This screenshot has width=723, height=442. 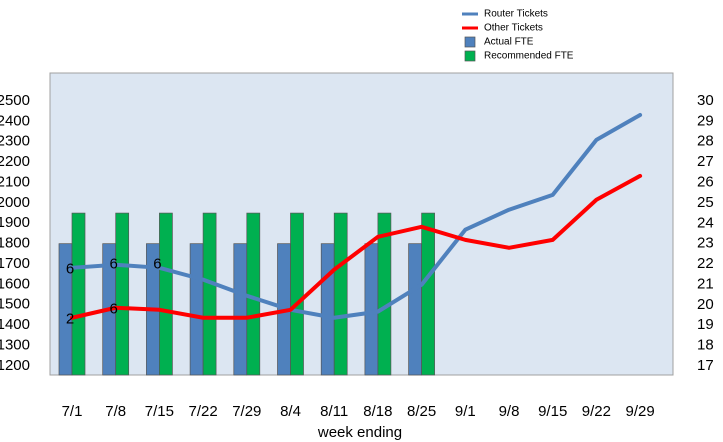 What do you see at coordinates (529, 56) in the screenshot?
I see `legend-label: Recommended FTE` at bounding box center [529, 56].